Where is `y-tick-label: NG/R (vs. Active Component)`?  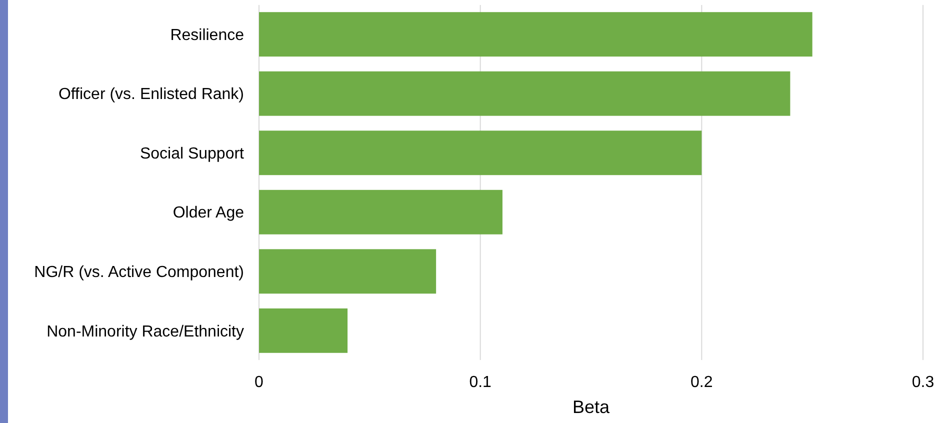
y-tick-label: NG/R (vs. Active Component) is located at coordinates (139, 272).